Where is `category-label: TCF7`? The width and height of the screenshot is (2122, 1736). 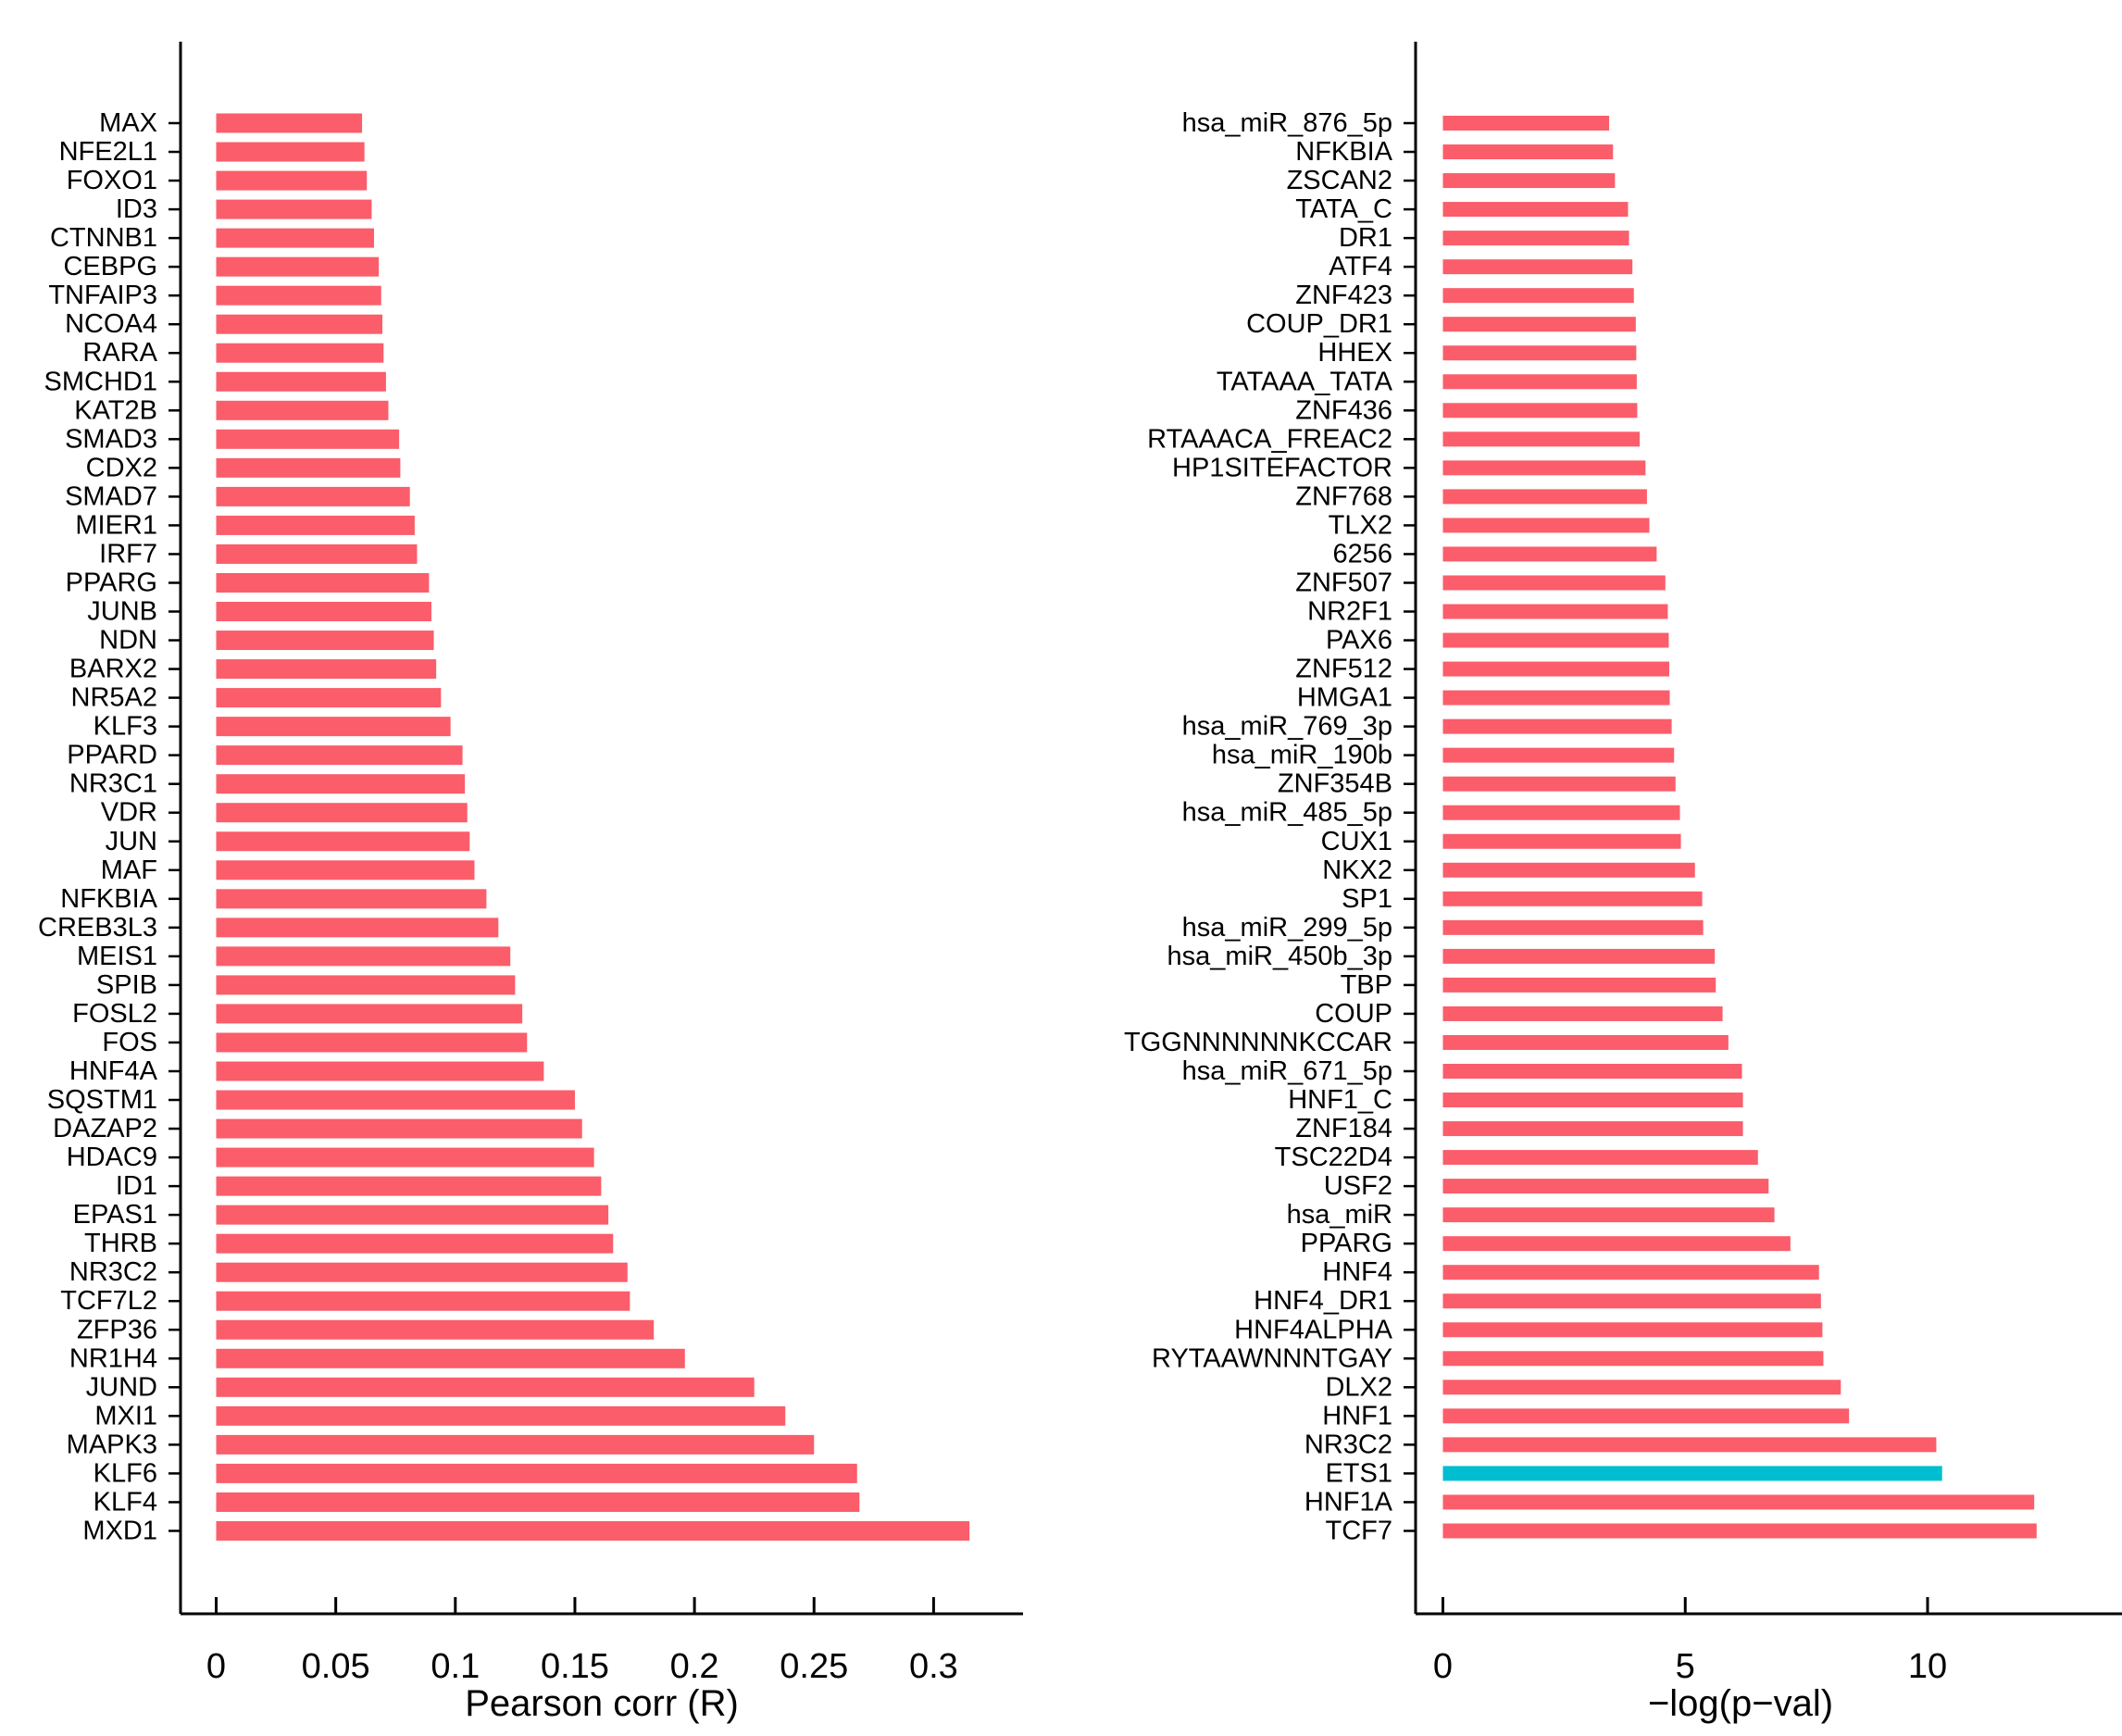 category-label: TCF7 is located at coordinates (1359, 1530).